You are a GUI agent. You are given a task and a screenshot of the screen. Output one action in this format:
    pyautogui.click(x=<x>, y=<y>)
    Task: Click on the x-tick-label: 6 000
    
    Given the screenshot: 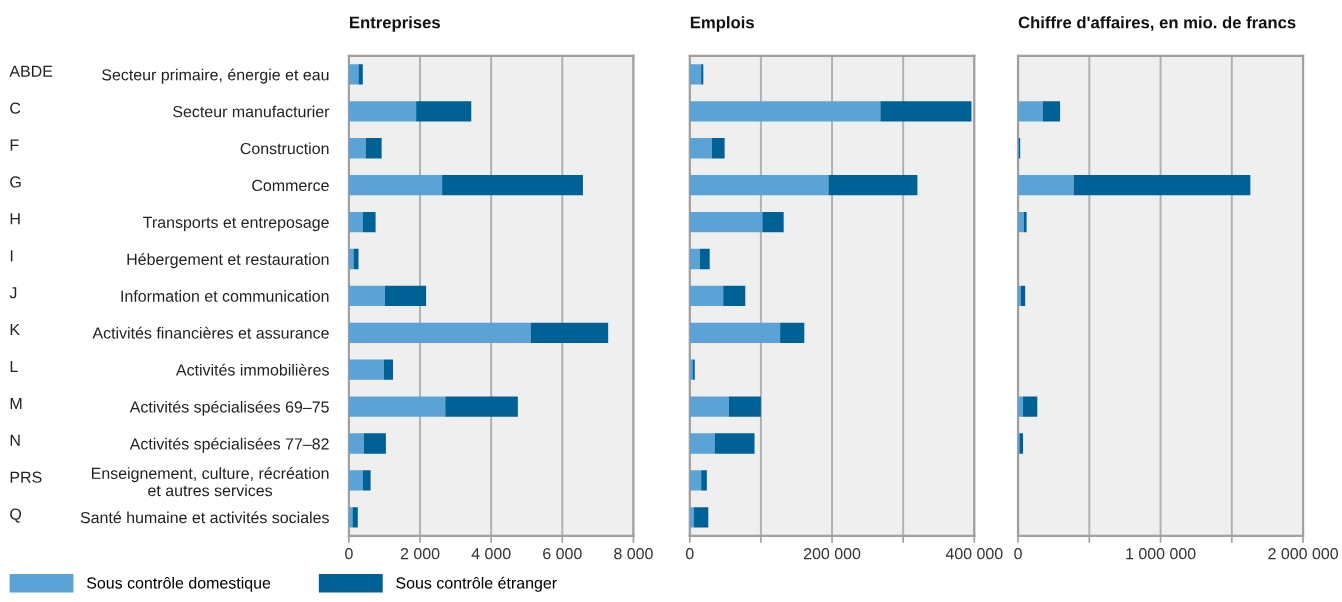 What is the action you would take?
    pyautogui.click(x=562, y=554)
    